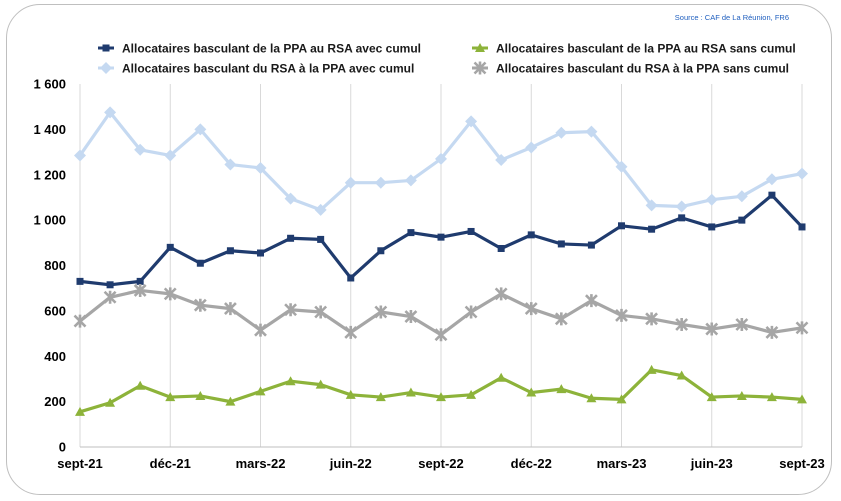 The image size is (841, 501). What do you see at coordinates (49, 220) in the screenshot?
I see `y-tick-label: 1 000` at bounding box center [49, 220].